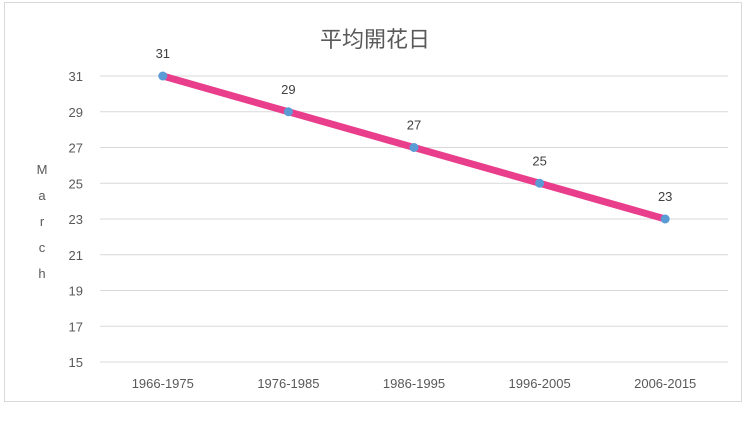 The width and height of the screenshot is (753, 423). Describe the element at coordinates (288, 383) in the screenshot. I see `x-tick-label: 1976-1985` at that location.